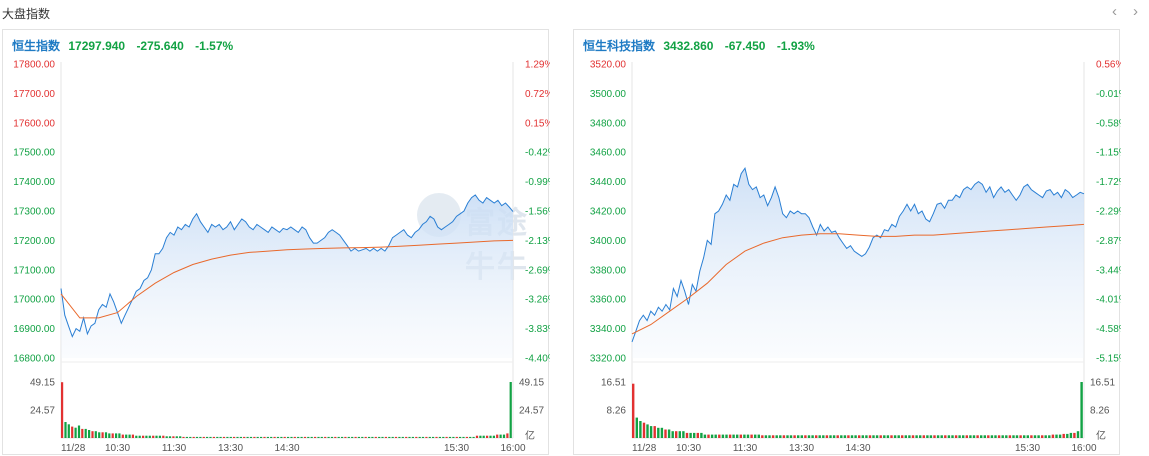  Describe the element at coordinates (608, 329) in the screenshot. I see `y-tick-label: 3340.00` at that location.